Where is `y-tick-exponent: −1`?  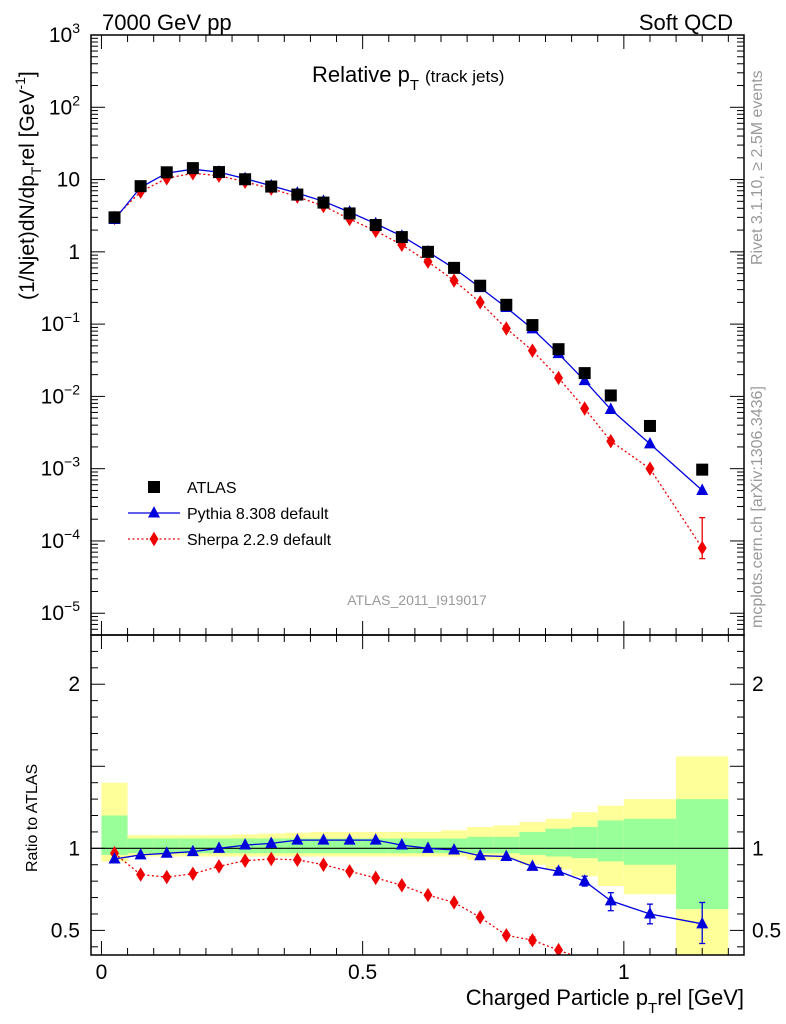 y-tick-exponent: −1 is located at coordinates (72, 317).